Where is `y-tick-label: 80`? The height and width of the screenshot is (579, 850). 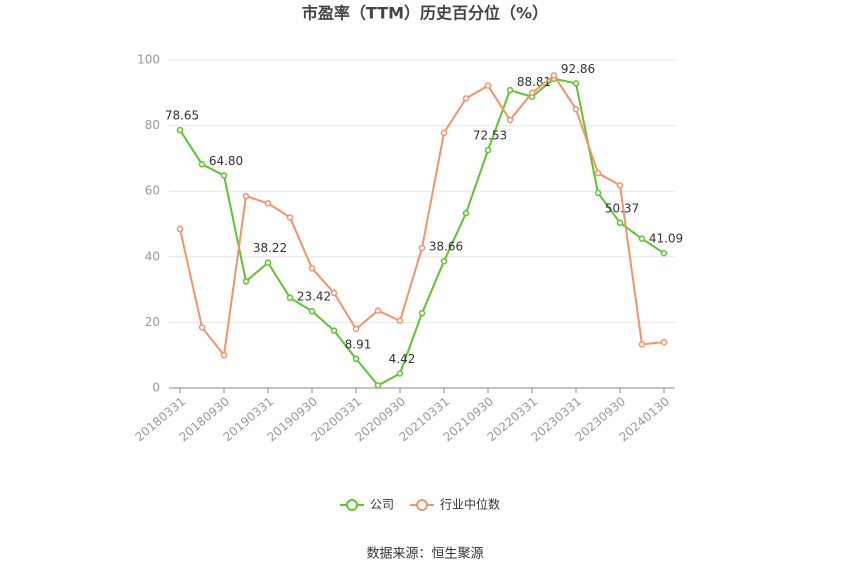
y-tick-label: 80 is located at coordinates (152, 125).